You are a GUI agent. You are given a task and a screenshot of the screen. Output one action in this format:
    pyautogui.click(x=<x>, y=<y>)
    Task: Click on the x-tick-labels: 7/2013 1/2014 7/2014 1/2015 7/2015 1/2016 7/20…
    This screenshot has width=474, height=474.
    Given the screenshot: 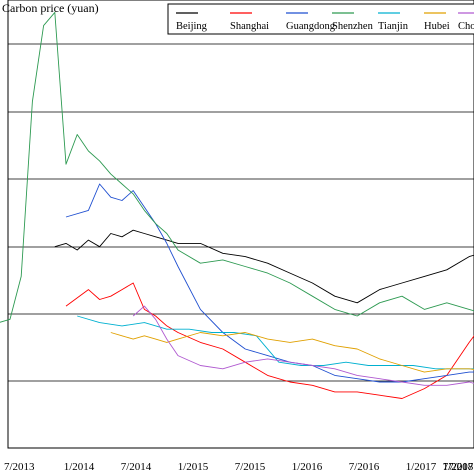 What is the action you would take?
    pyautogui.click(x=239, y=467)
    